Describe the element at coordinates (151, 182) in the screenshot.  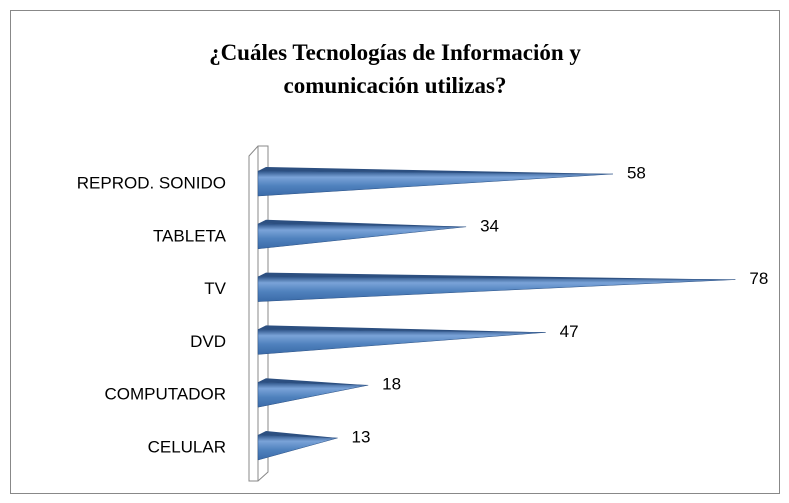
I see `y-tick-label: REPROD. SONIDO` at that location.